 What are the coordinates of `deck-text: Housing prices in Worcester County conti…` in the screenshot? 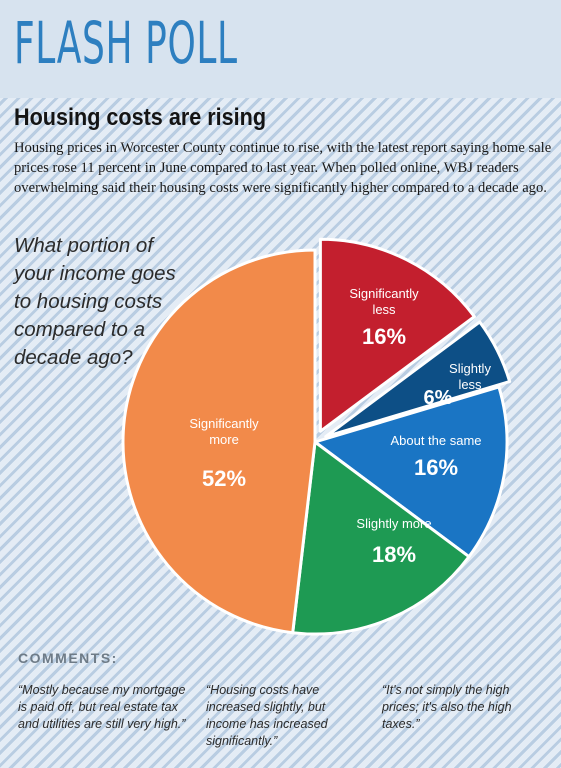 It's located at (283, 168).